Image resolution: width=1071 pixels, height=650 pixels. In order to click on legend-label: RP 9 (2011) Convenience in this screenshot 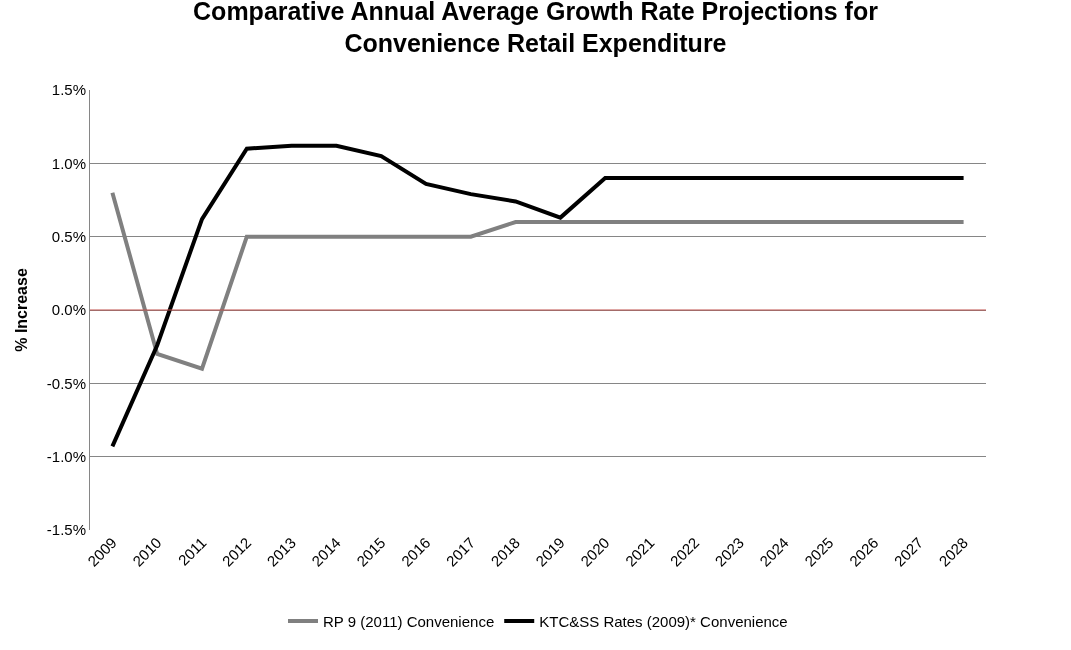, I will do `click(409, 621)`.